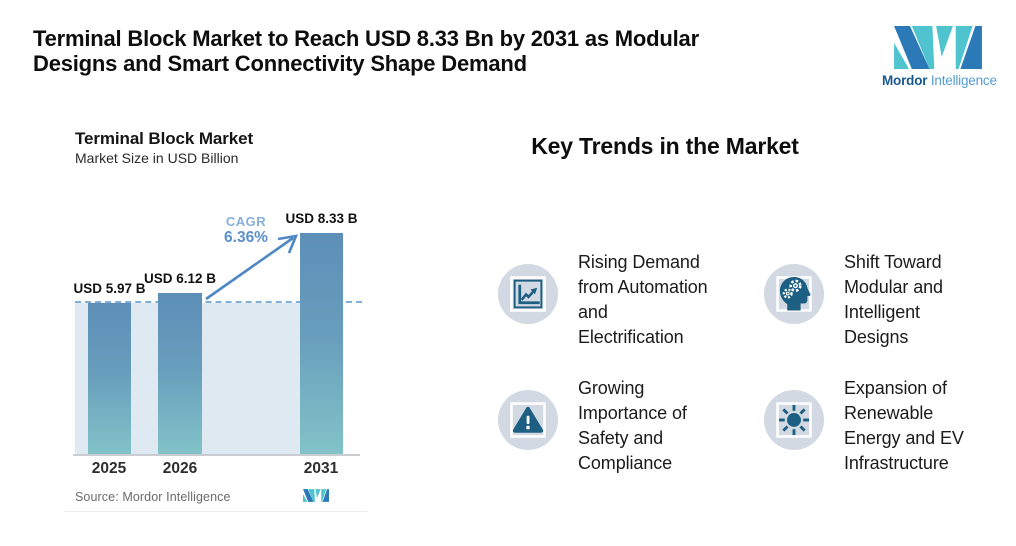  I want to click on bar-value-label: USD 8.33 B, so click(321, 218).